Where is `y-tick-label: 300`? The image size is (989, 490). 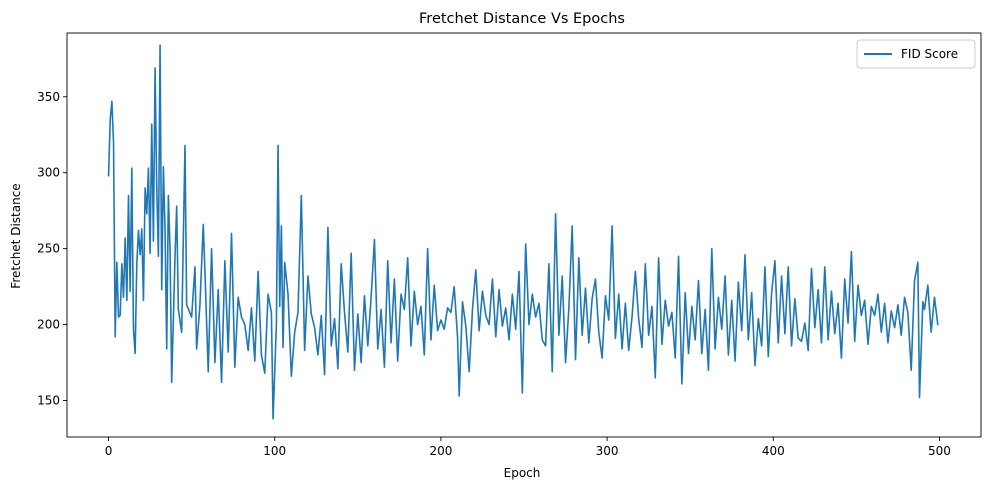 y-tick-label: 300 is located at coordinates (48, 173).